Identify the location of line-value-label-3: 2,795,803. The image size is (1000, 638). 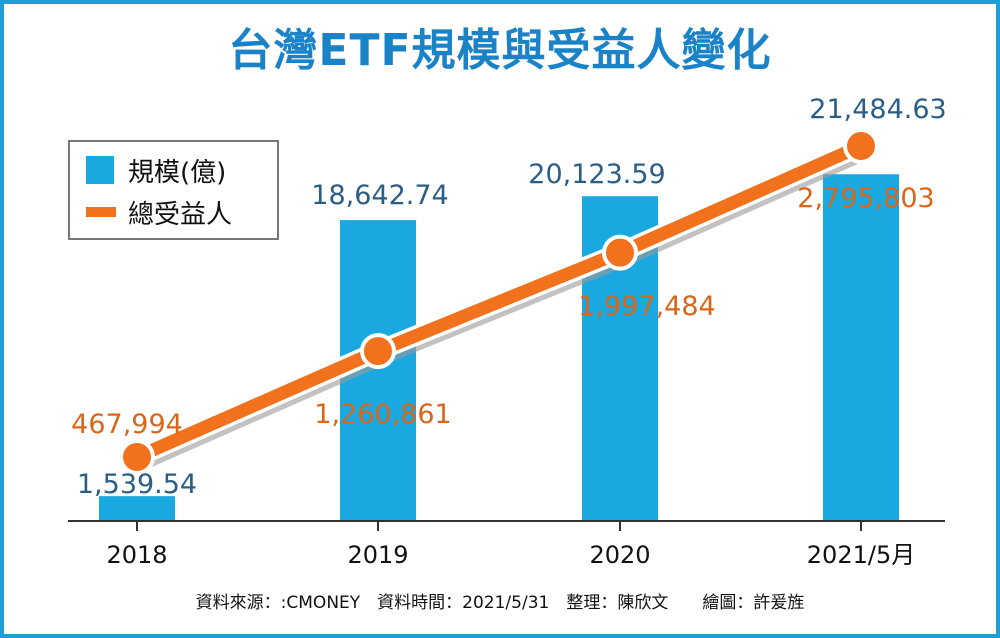
(865, 198).